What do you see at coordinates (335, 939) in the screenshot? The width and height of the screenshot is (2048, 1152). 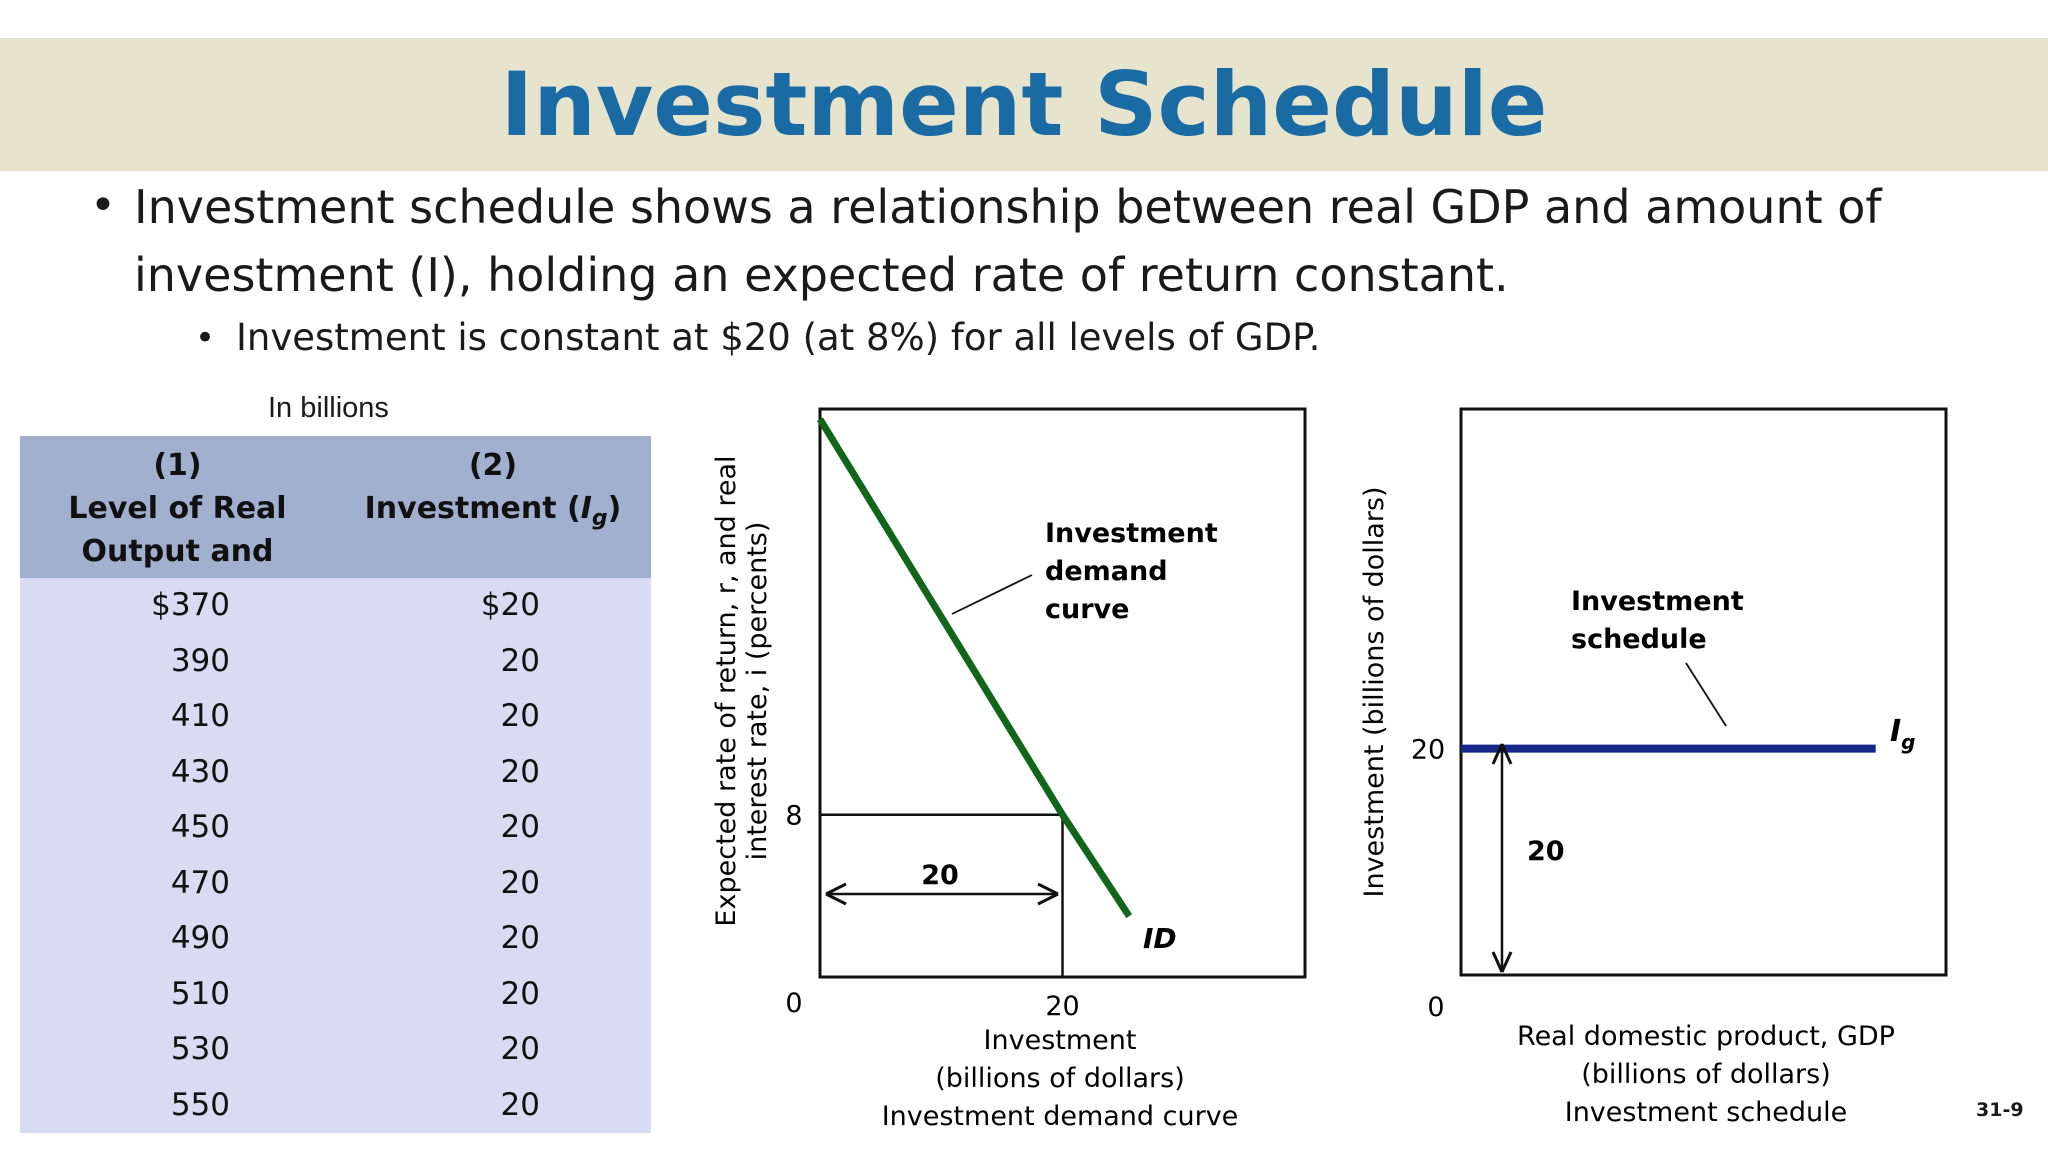 I see `table-row: 490 20` at bounding box center [335, 939].